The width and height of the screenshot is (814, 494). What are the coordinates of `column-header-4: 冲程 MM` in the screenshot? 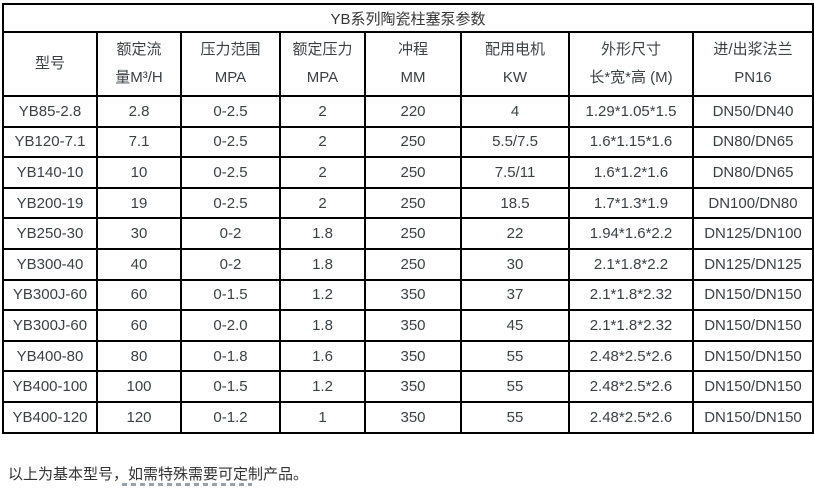 It's located at (413, 64).